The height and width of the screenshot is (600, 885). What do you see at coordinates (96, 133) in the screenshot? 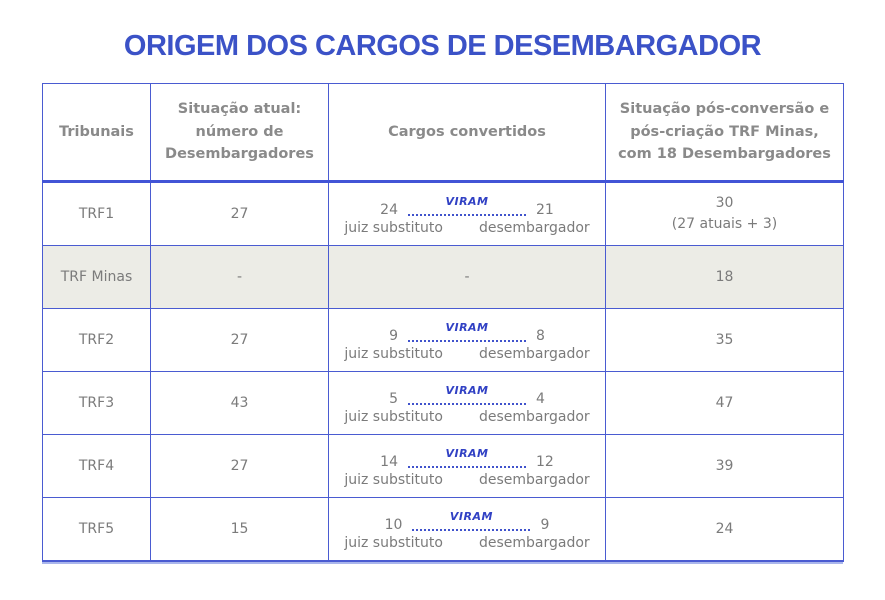
I see `col-header-tribunais: Tribunais` at bounding box center [96, 133].